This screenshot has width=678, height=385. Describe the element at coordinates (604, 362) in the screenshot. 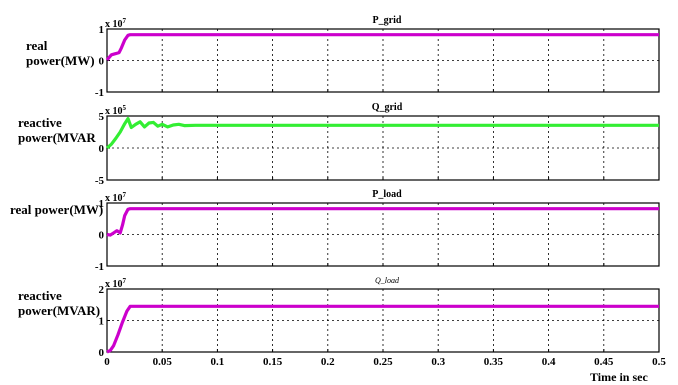

I see `x-tick-label: 0.45` at that location.